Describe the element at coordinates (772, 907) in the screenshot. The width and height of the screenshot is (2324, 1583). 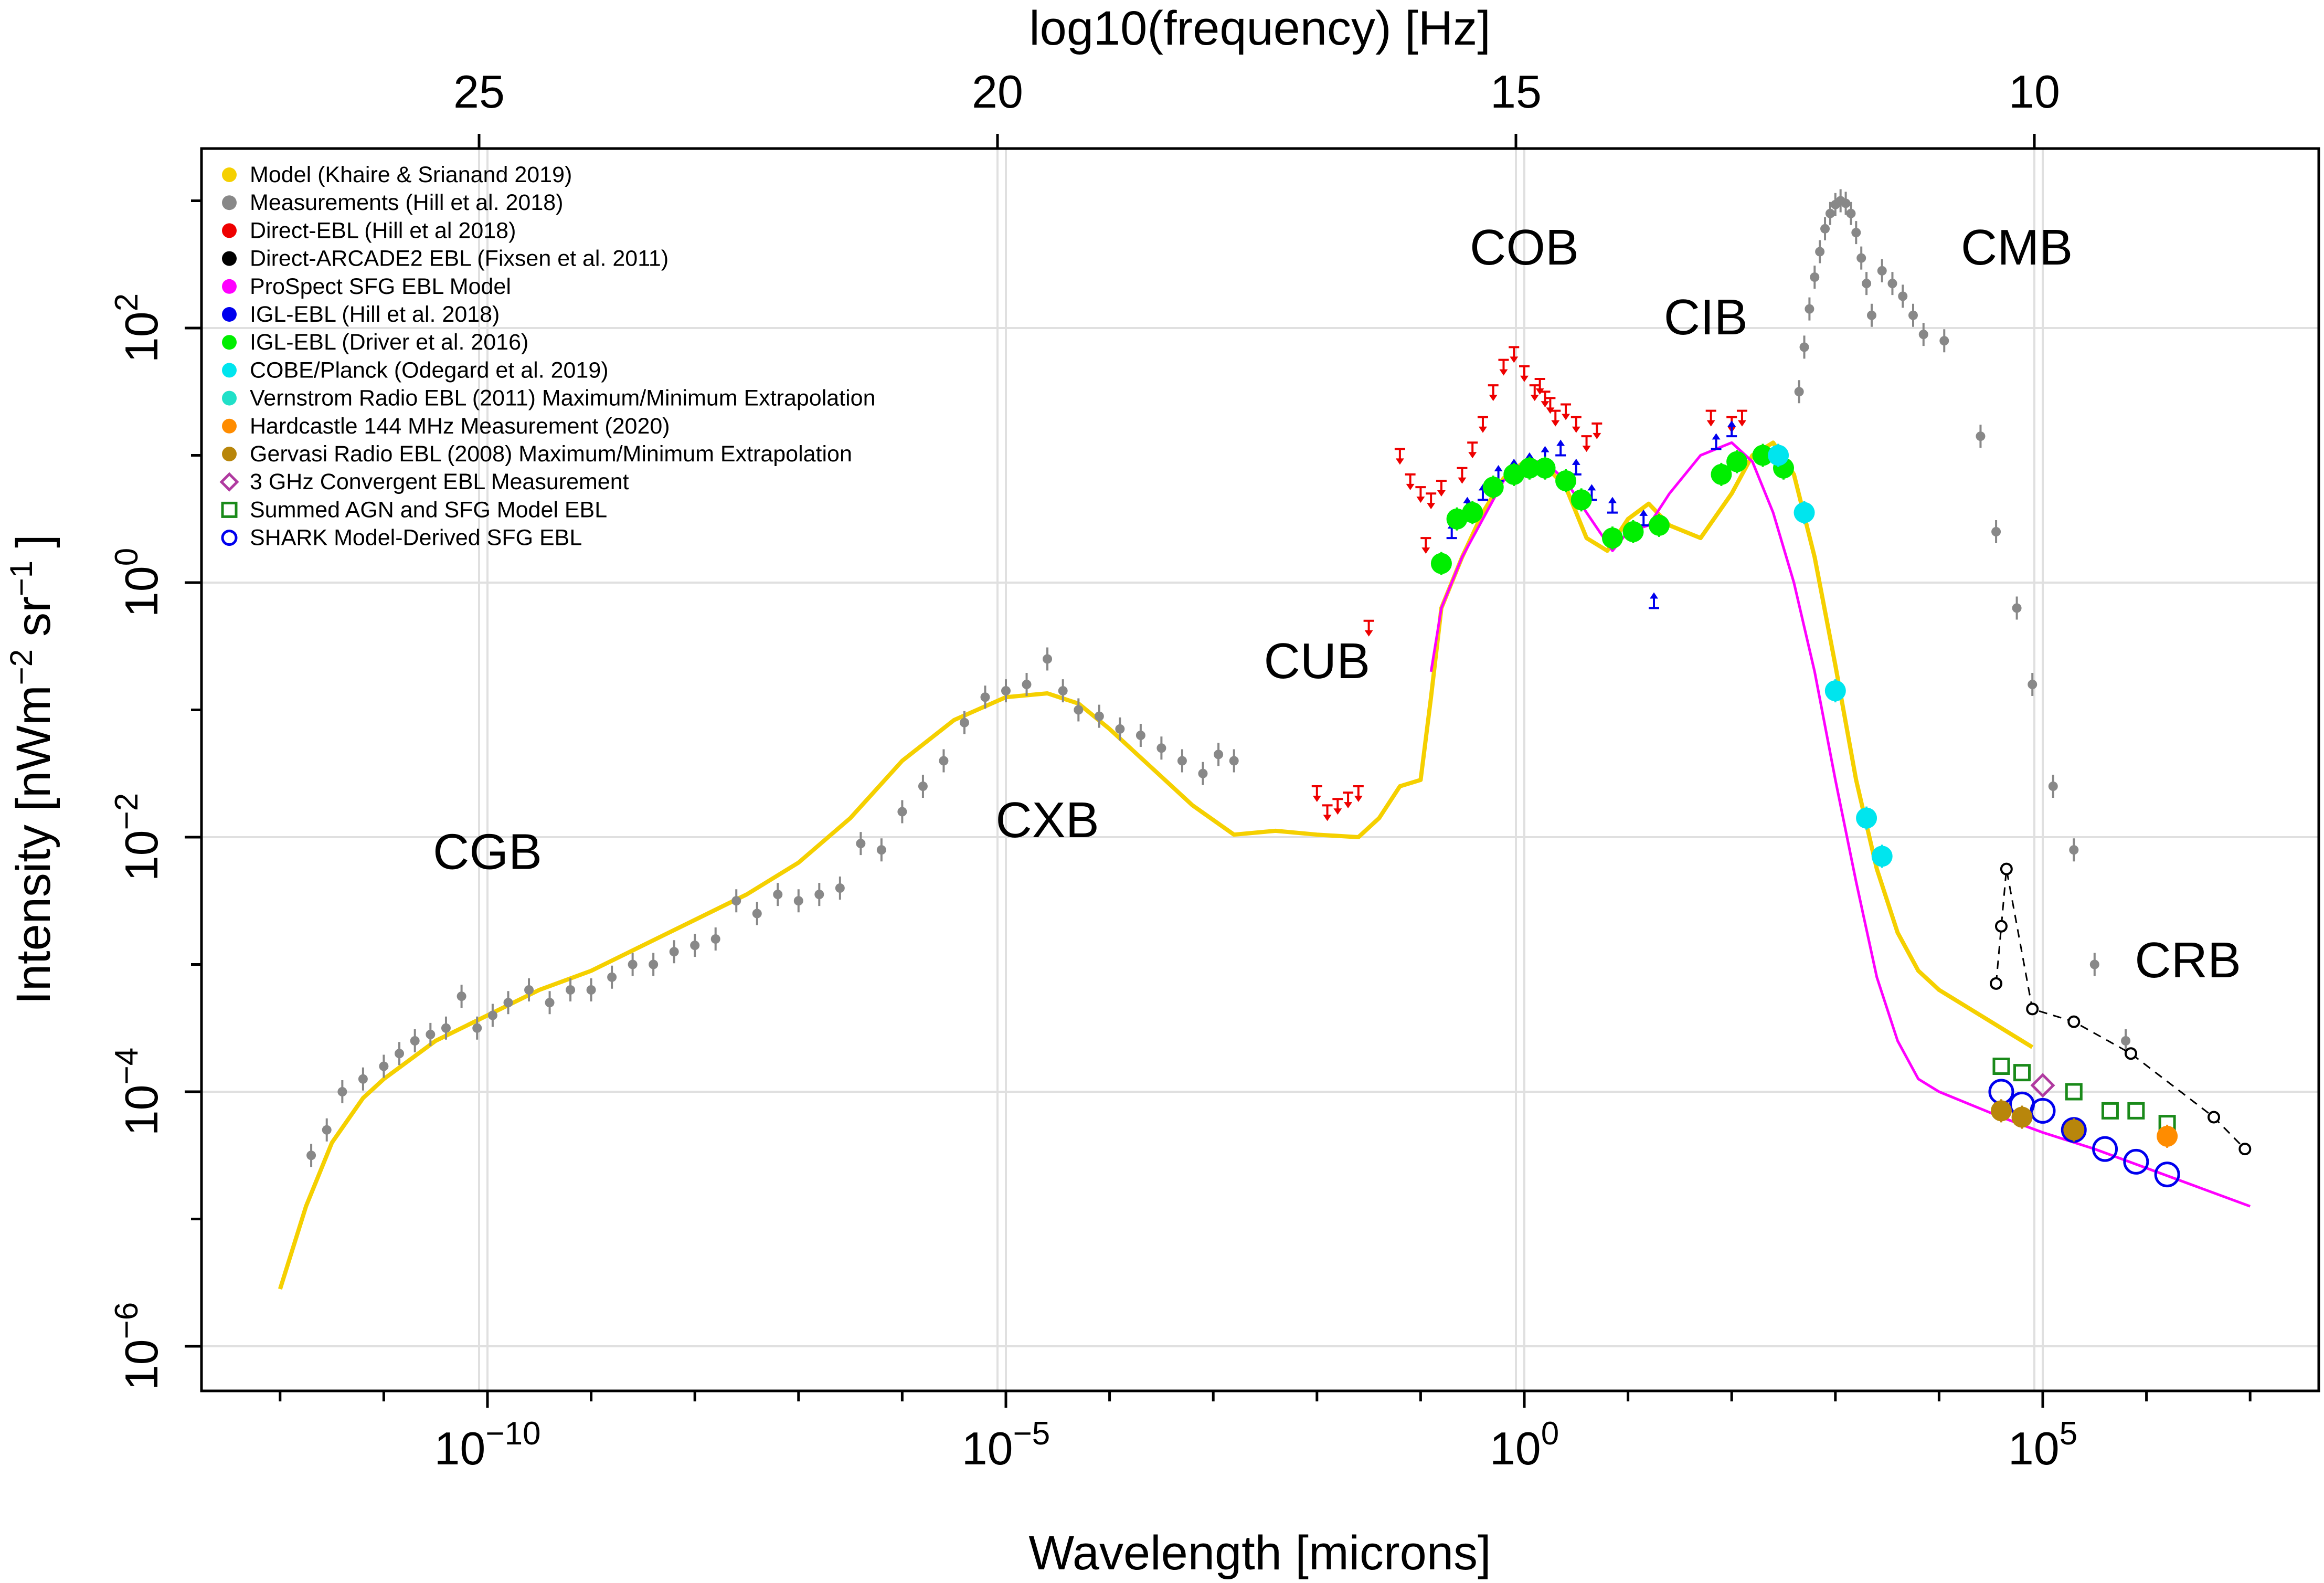
I see `series-measurements-hill-et-al-2018-` at that location.